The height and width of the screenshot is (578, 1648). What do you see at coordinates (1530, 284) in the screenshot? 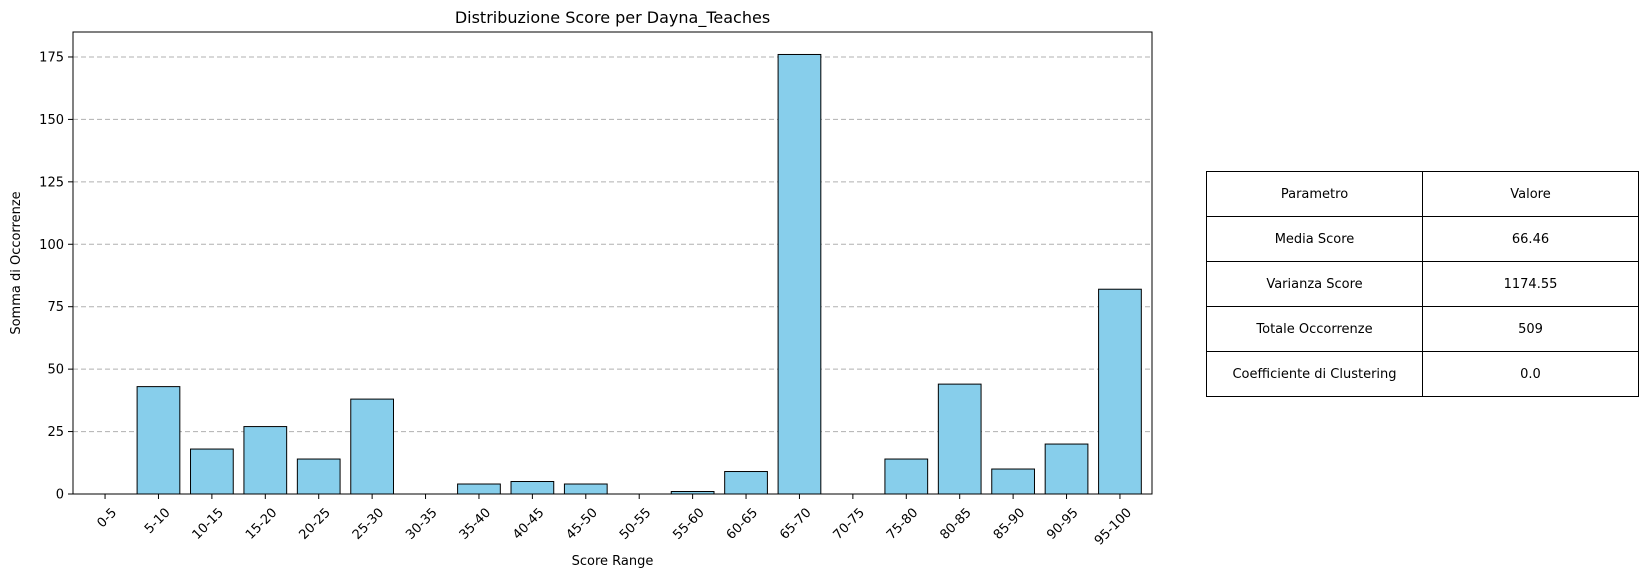
I see `stats-value-cell: 1174.55` at bounding box center [1530, 284].